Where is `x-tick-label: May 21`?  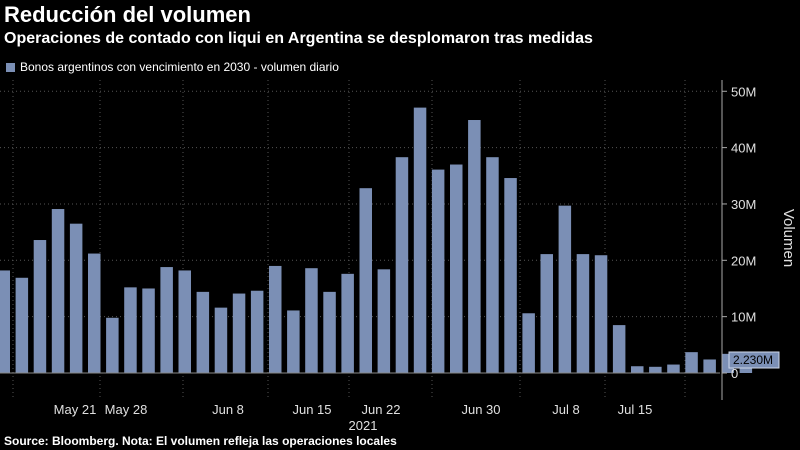
x-tick-label: May 21 is located at coordinates (75, 409).